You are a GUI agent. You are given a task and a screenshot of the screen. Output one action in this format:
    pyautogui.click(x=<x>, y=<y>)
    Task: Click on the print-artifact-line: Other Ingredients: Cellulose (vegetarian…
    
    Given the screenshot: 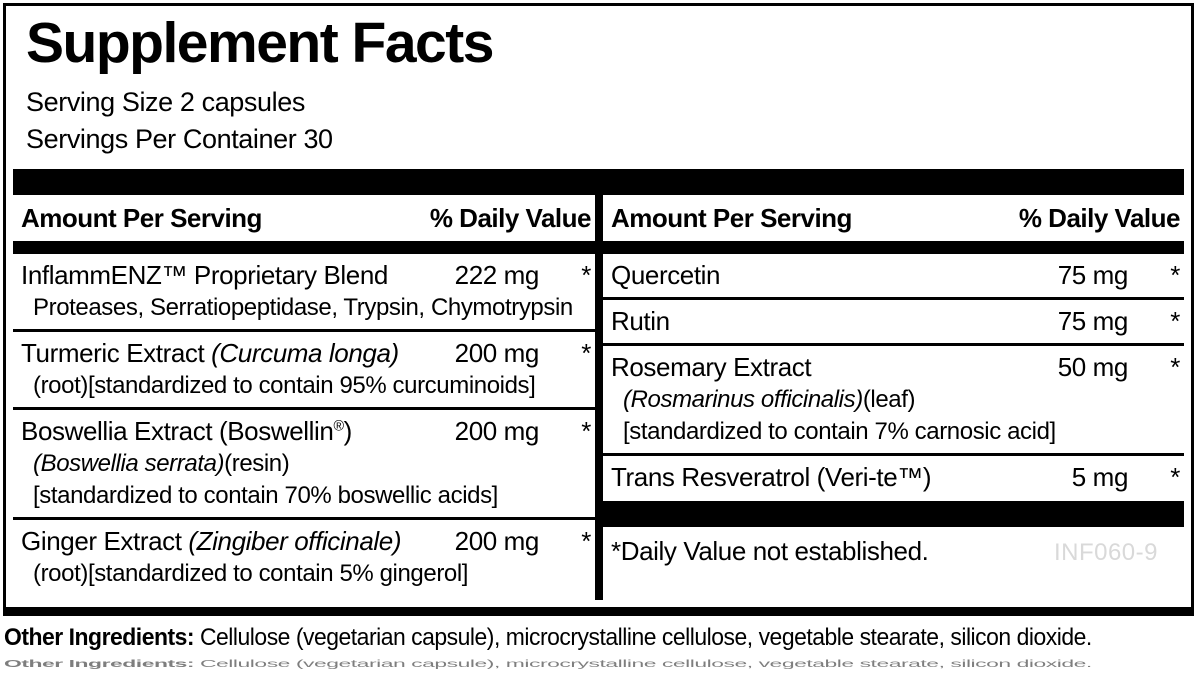 What is the action you would take?
    pyautogui.click(x=573, y=664)
    